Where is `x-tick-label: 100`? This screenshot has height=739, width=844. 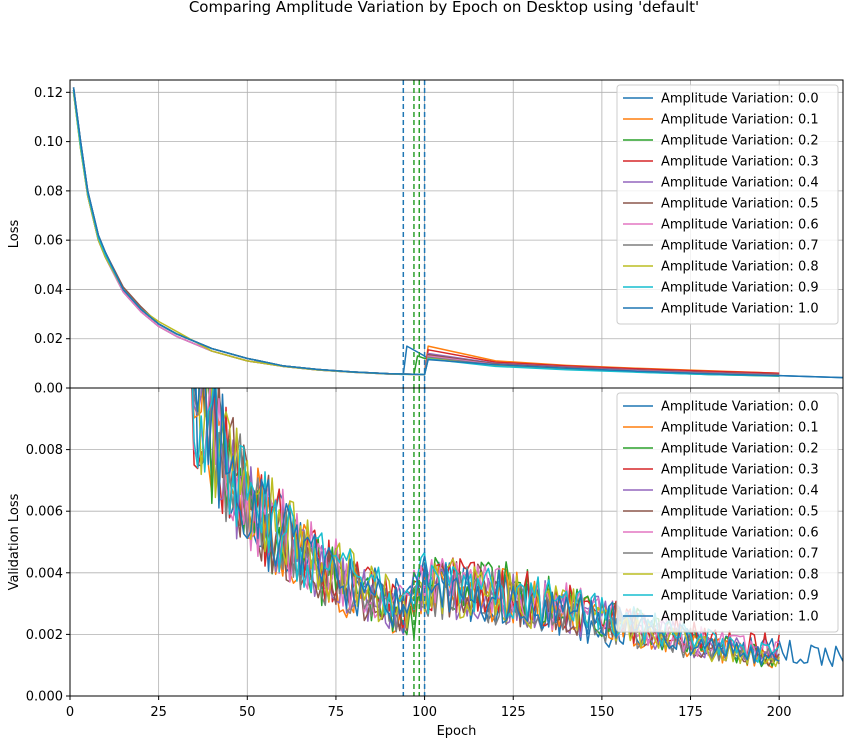 x-tick-label: 100 is located at coordinates (424, 712).